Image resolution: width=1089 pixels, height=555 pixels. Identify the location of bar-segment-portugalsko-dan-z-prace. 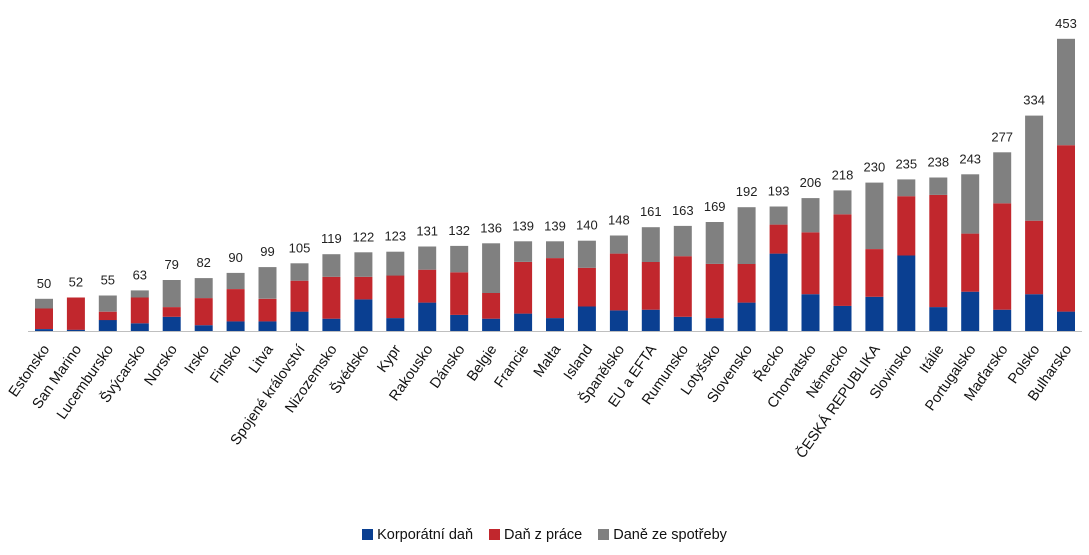
(970, 262).